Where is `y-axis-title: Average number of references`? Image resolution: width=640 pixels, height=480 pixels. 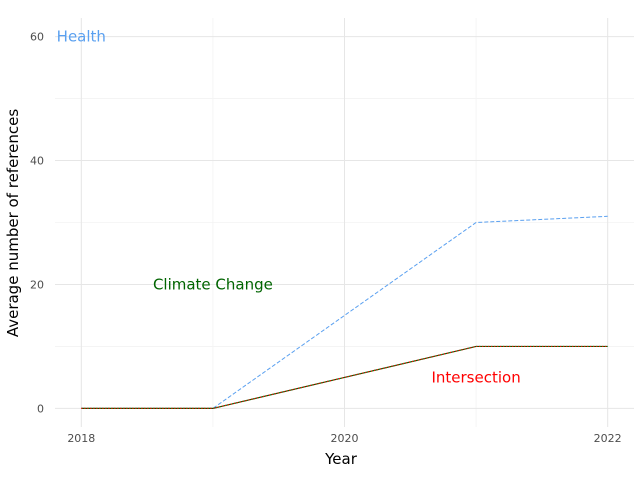
y-axis-title: Average number of references is located at coordinates (13, 223).